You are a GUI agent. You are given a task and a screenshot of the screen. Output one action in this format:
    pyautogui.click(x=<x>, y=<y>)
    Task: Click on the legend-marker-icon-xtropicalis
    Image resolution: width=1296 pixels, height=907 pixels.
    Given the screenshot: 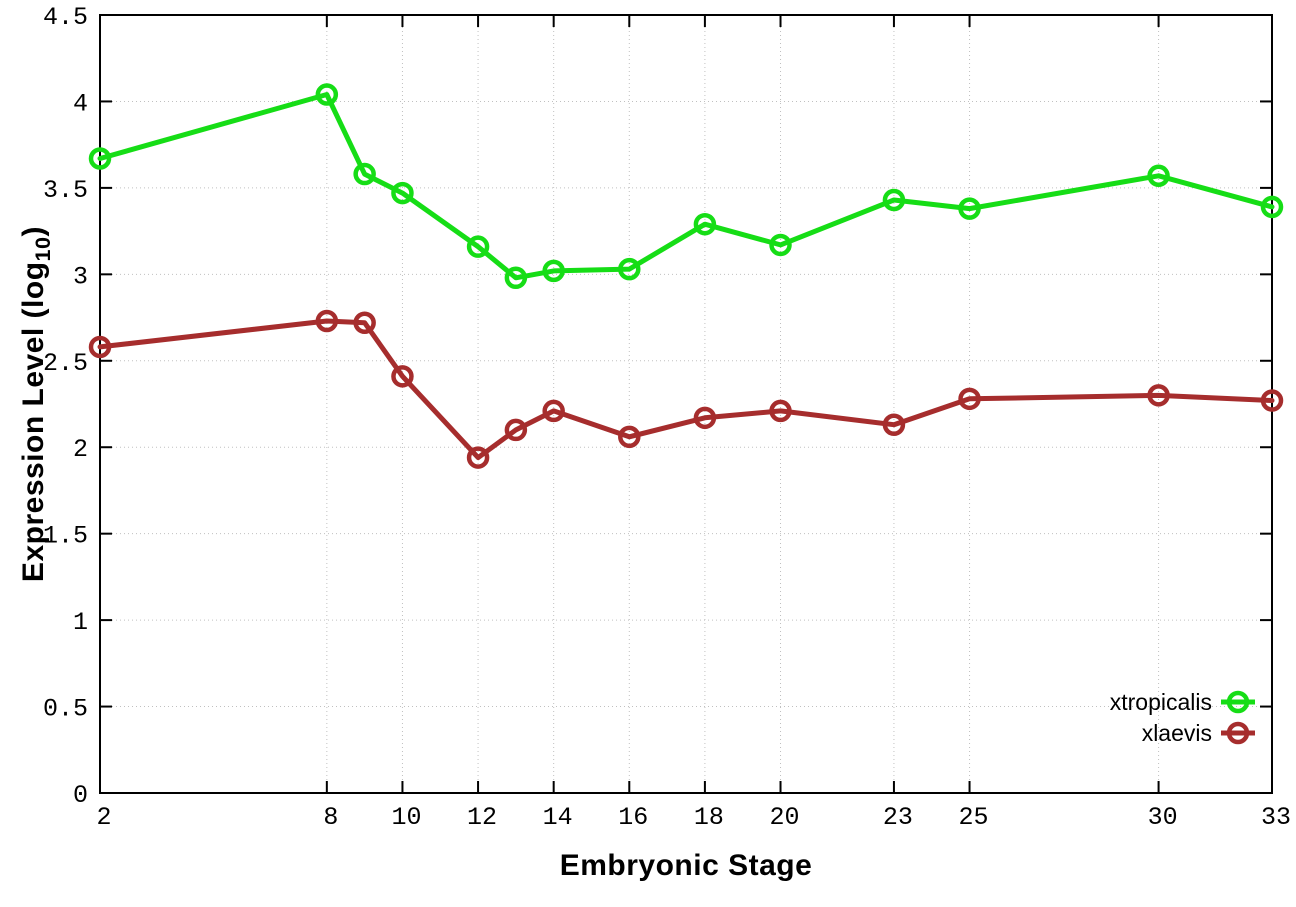 What is the action you would take?
    pyautogui.click(x=1238, y=702)
    